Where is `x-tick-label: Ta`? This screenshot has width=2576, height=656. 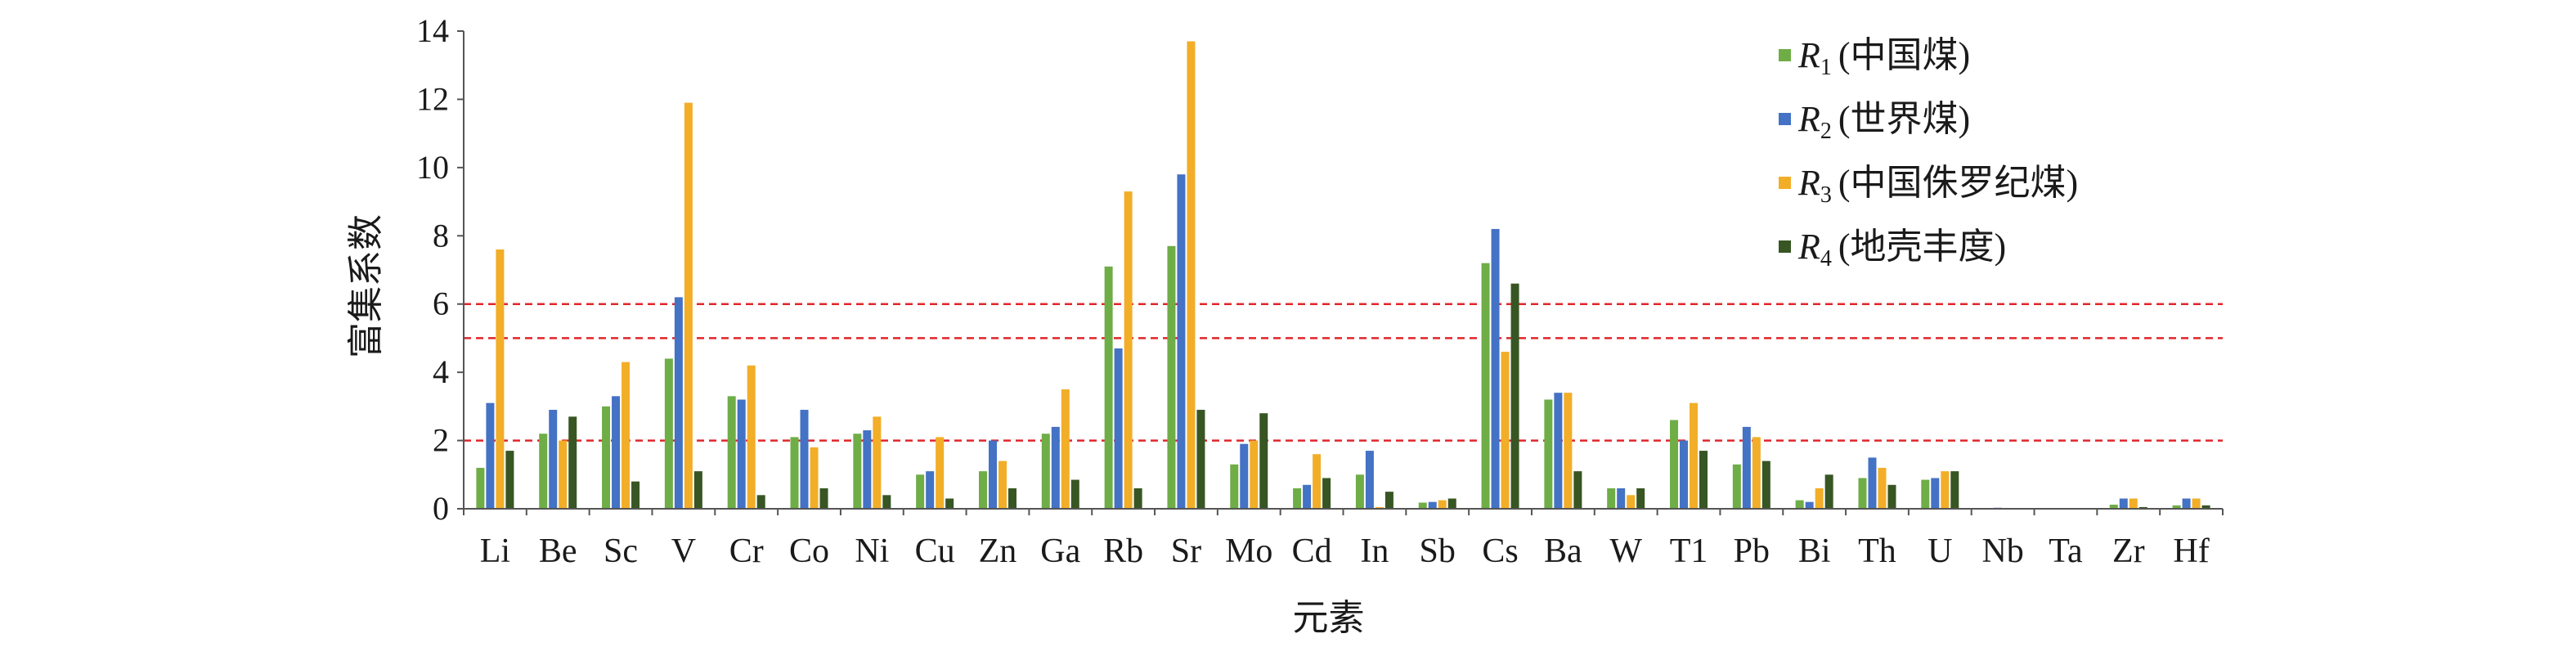
x-tick-label: Ta is located at coordinates (2066, 551).